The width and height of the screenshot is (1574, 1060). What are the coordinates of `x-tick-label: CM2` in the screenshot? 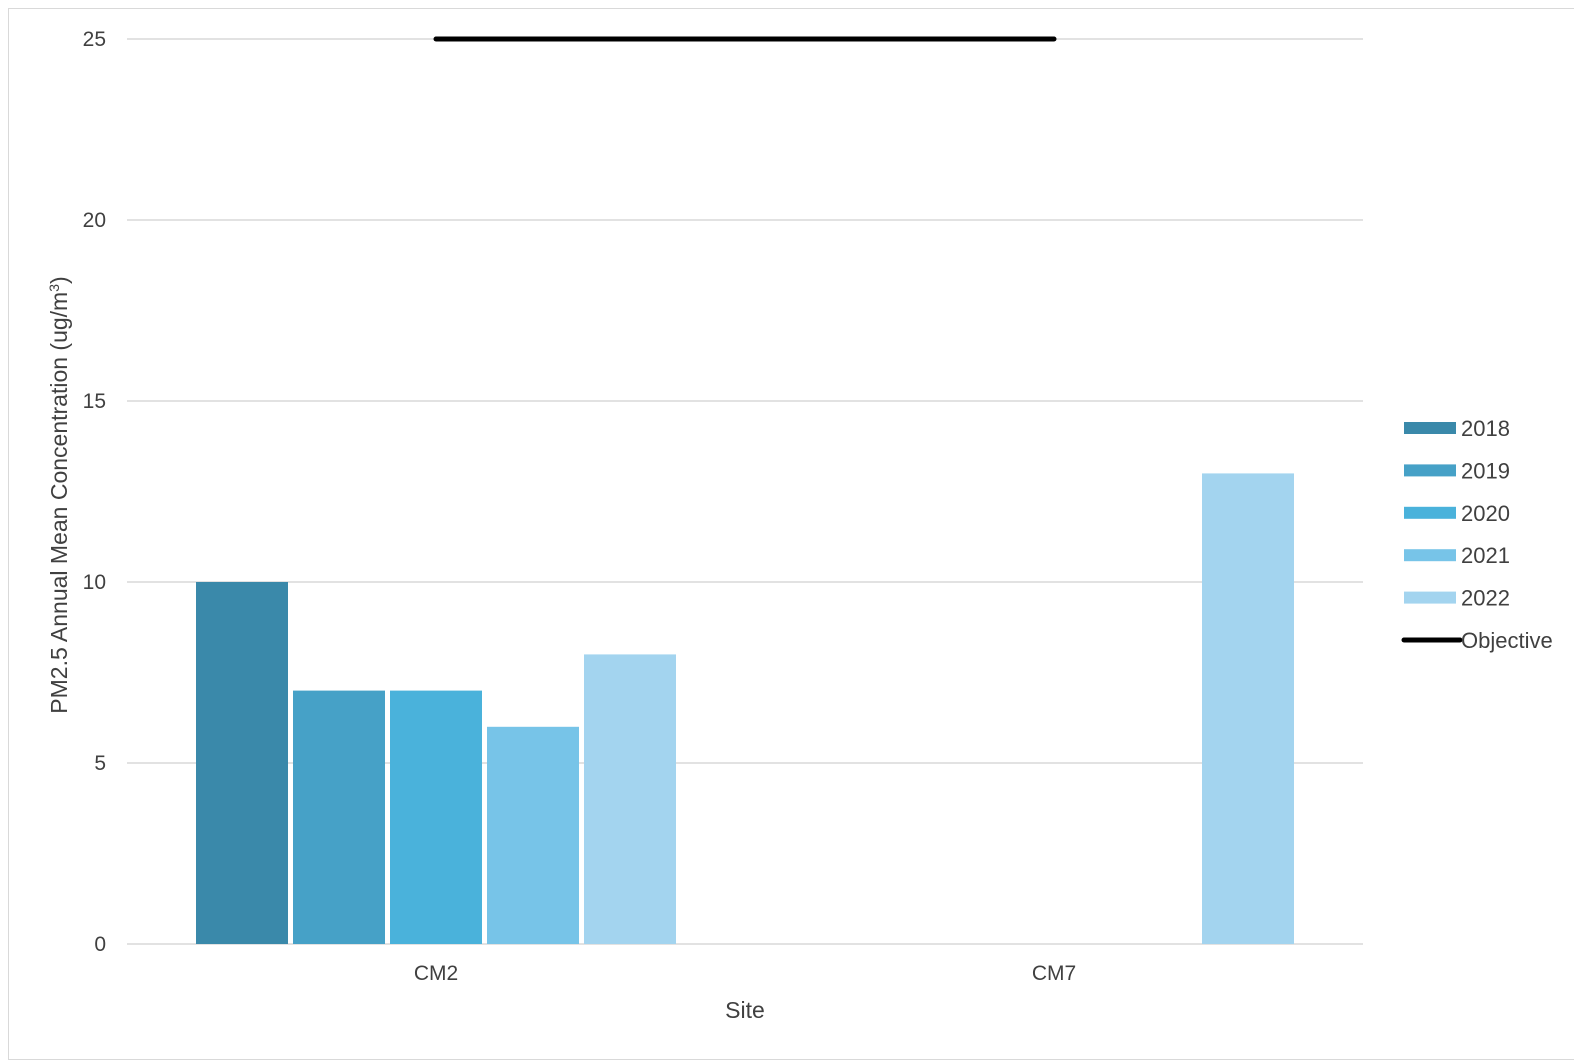 It's located at (436, 973).